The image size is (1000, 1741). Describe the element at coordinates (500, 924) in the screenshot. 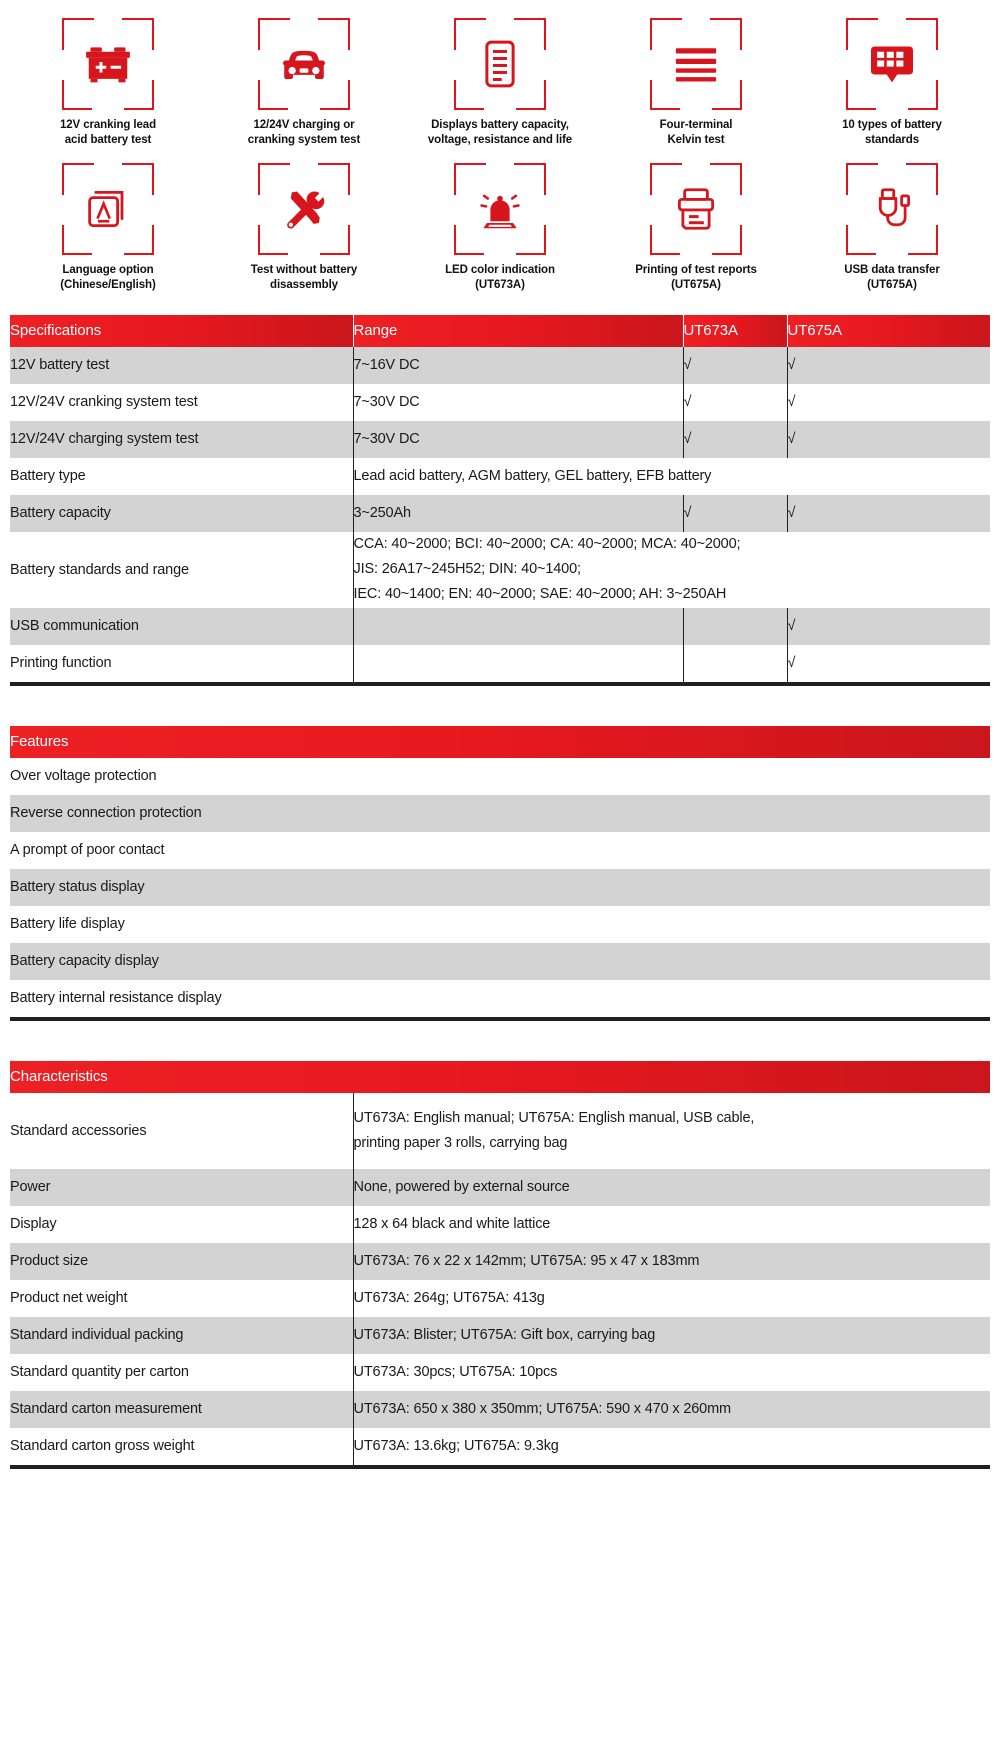

I see `feature-item: Battery life display` at that location.